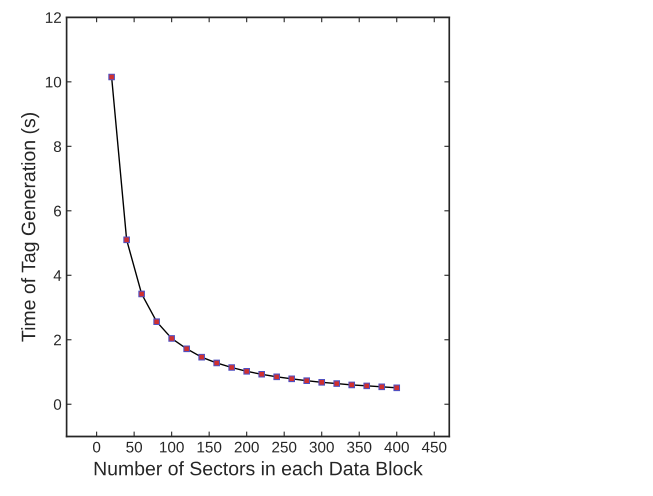 This screenshot has height=496, width=653. What do you see at coordinates (359, 447) in the screenshot?
I see `x-tick-label: 350` at bounding box center [359, 447].